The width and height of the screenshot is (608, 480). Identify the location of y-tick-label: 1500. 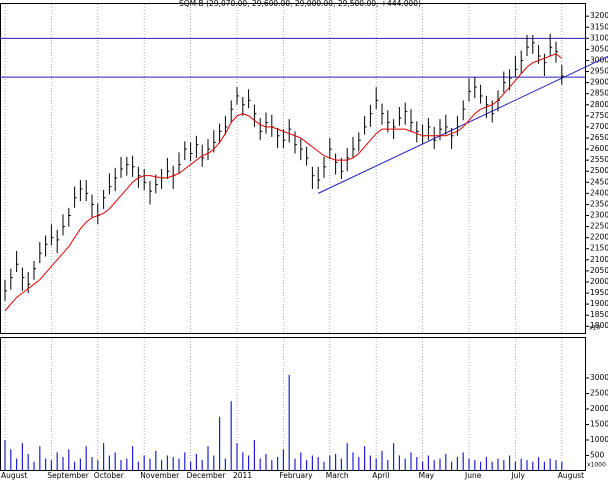
(599, 423).